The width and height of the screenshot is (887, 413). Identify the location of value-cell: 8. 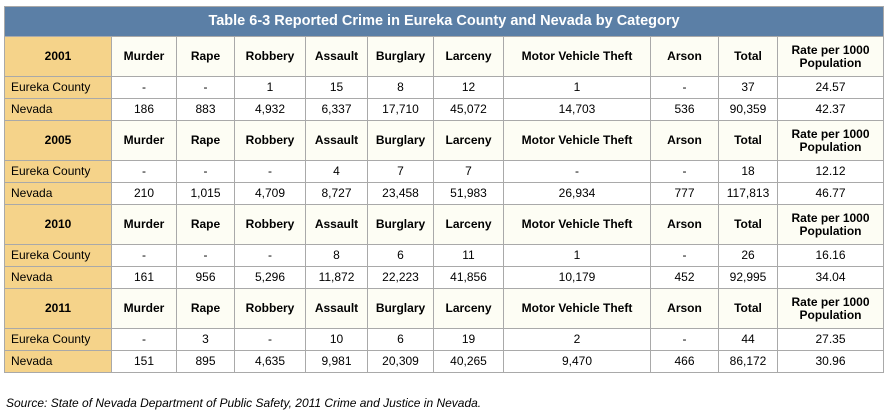
(336, 255).